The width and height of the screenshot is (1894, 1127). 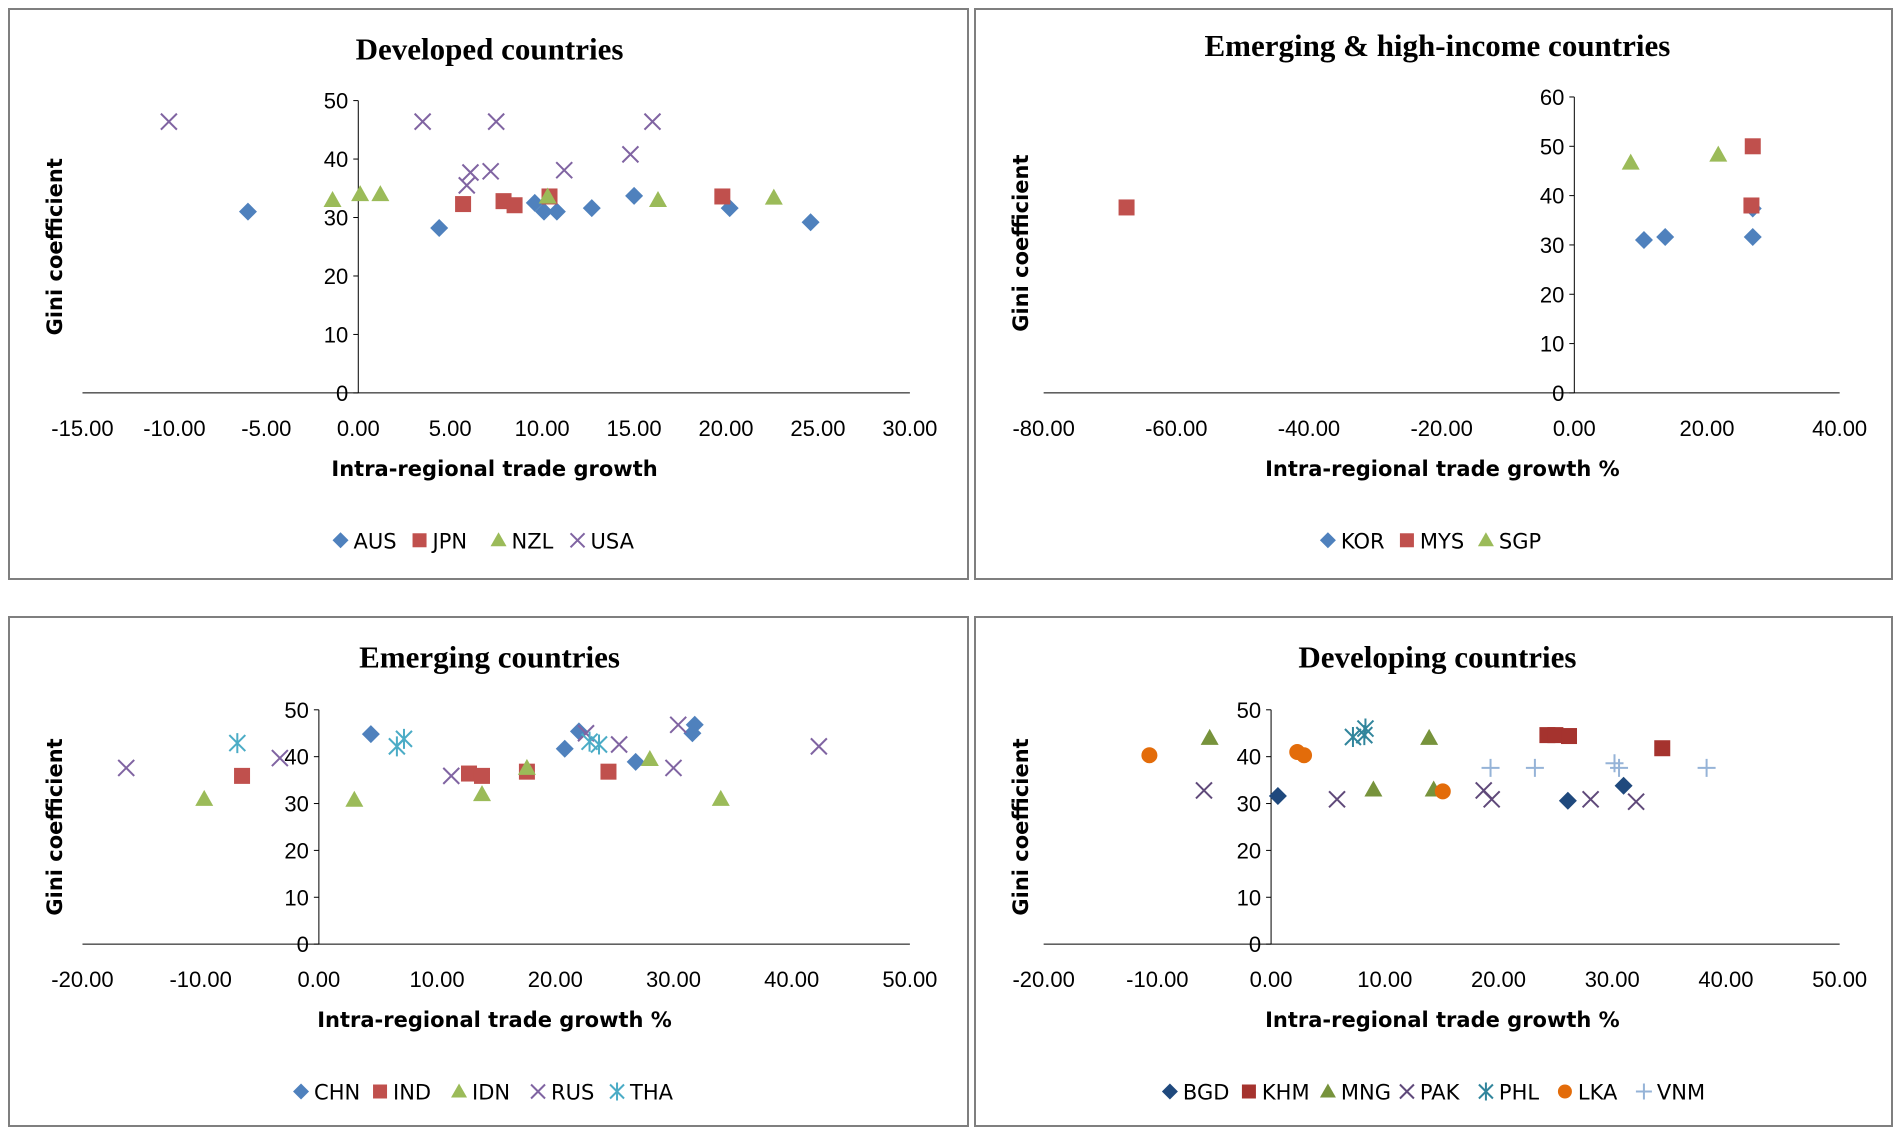 I want to click on legend: KOR MYS SGP, so click(x=1430, y=542).